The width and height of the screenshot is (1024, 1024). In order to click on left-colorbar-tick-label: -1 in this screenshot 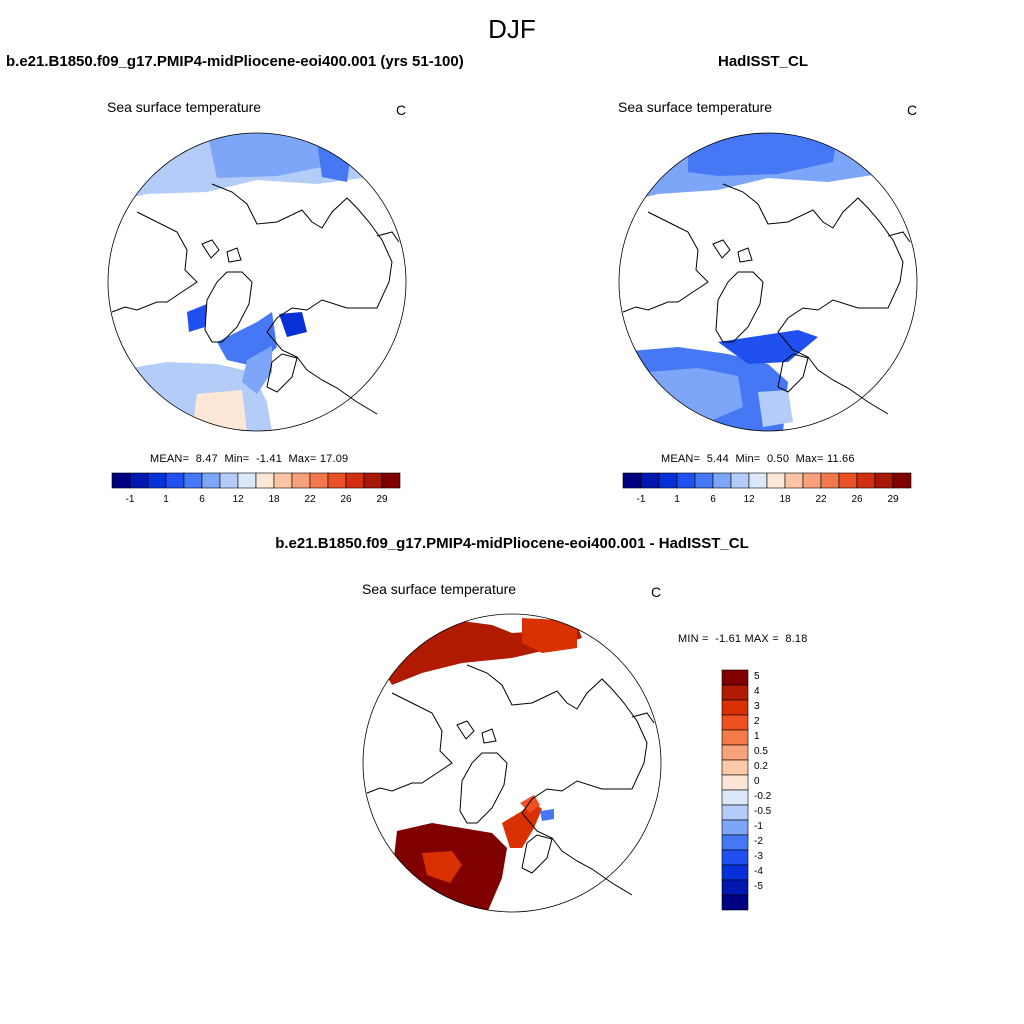, I will do `click(130, 499)`.